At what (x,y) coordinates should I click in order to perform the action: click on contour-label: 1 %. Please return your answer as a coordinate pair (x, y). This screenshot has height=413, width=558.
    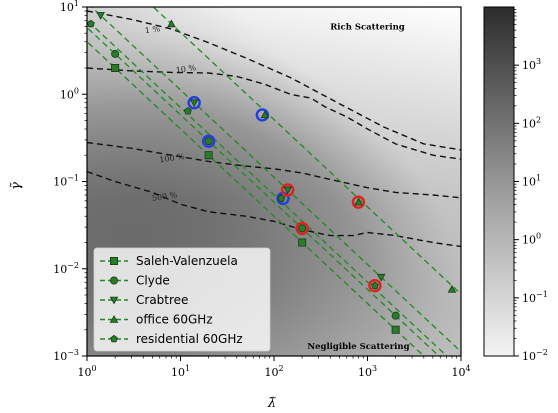
    Looking at the image, I should click on (152, 29).